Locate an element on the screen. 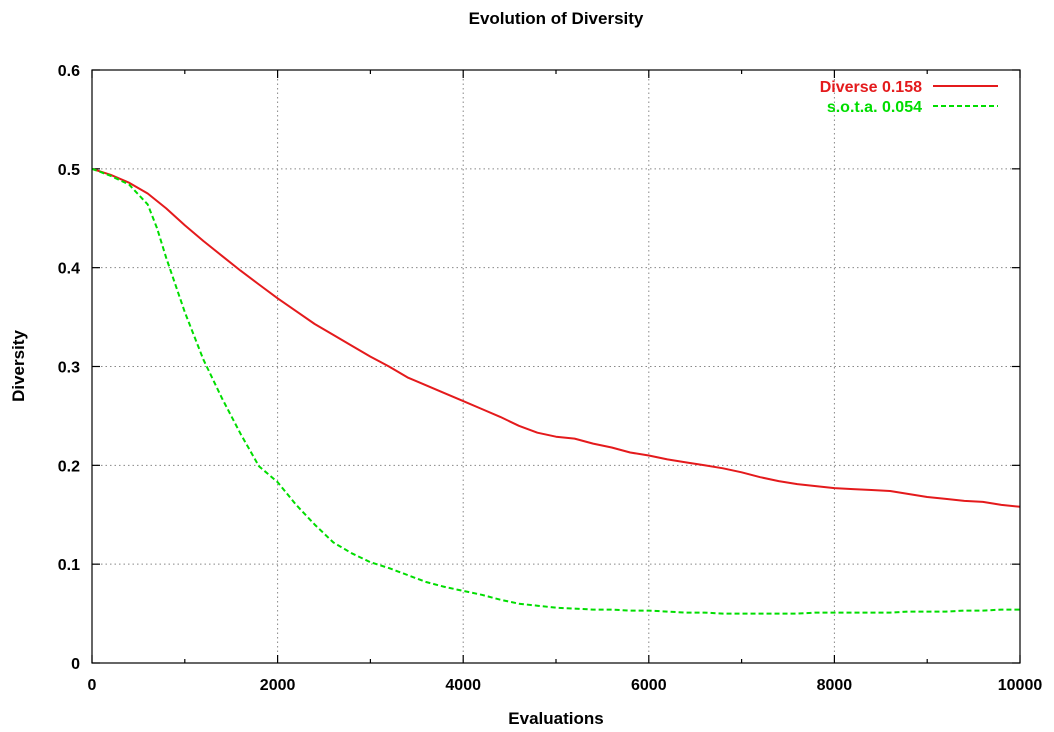 This screenshot has width=1054, height=732. x-tick-label: 8000 is located at coordinates (835, 685).